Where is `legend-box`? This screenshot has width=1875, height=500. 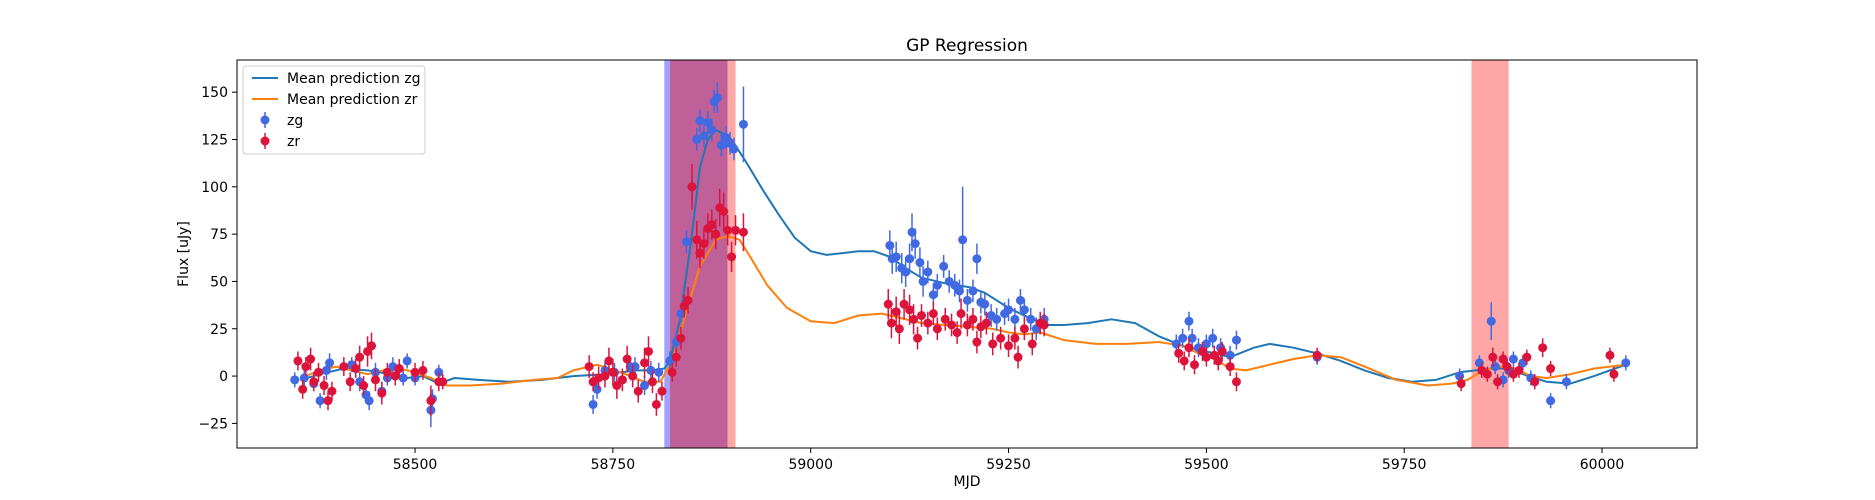
legend-box is located at coordinates (334, 110).